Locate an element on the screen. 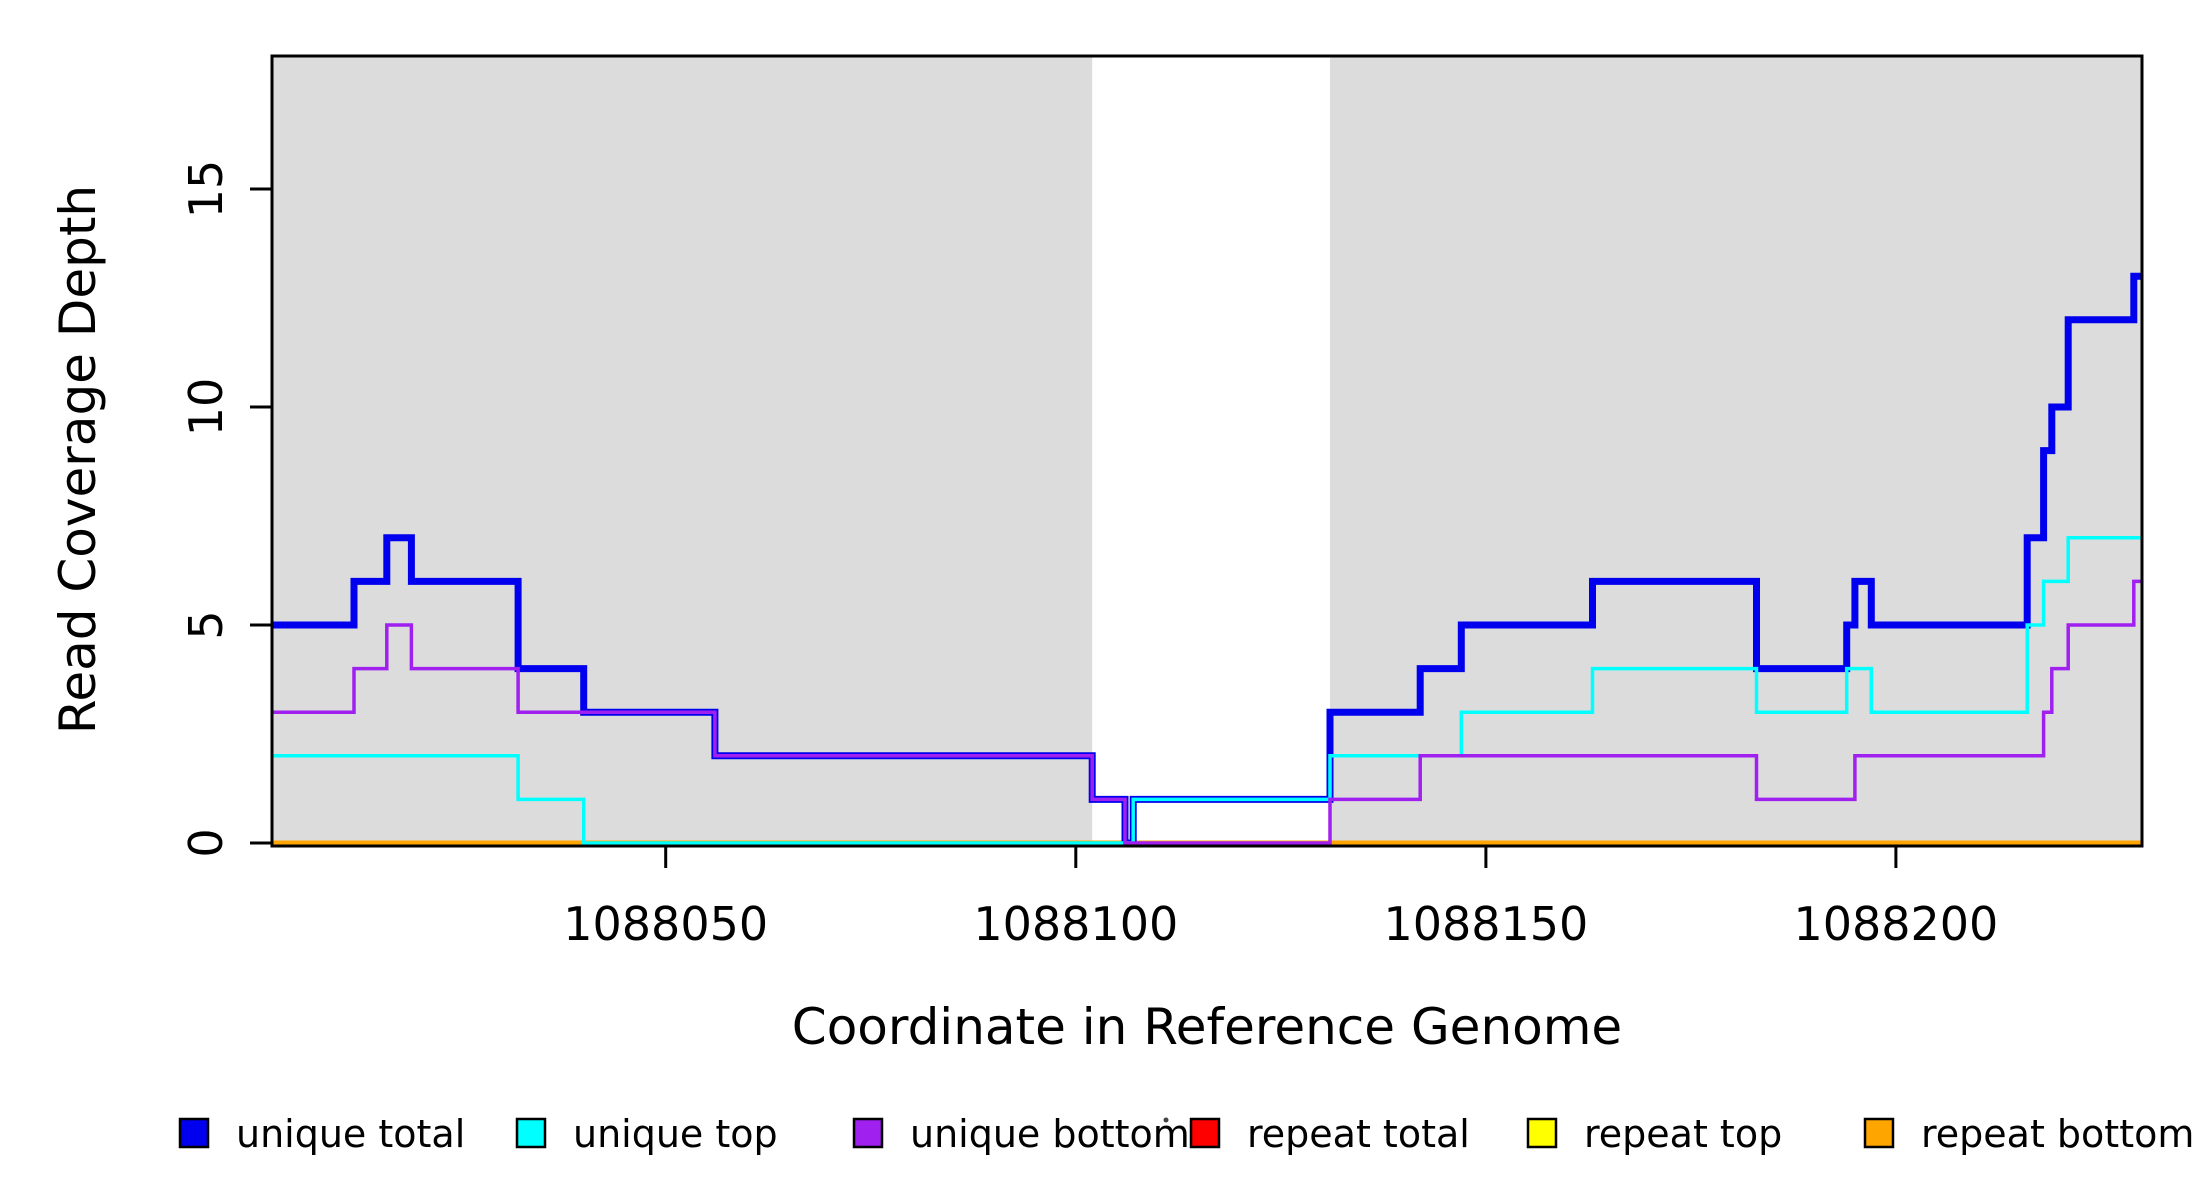 This screenshot has height=1200, width=2200. legend-label-repeat-bottom: repeat bottom is located at coordinates (2057, 1134).